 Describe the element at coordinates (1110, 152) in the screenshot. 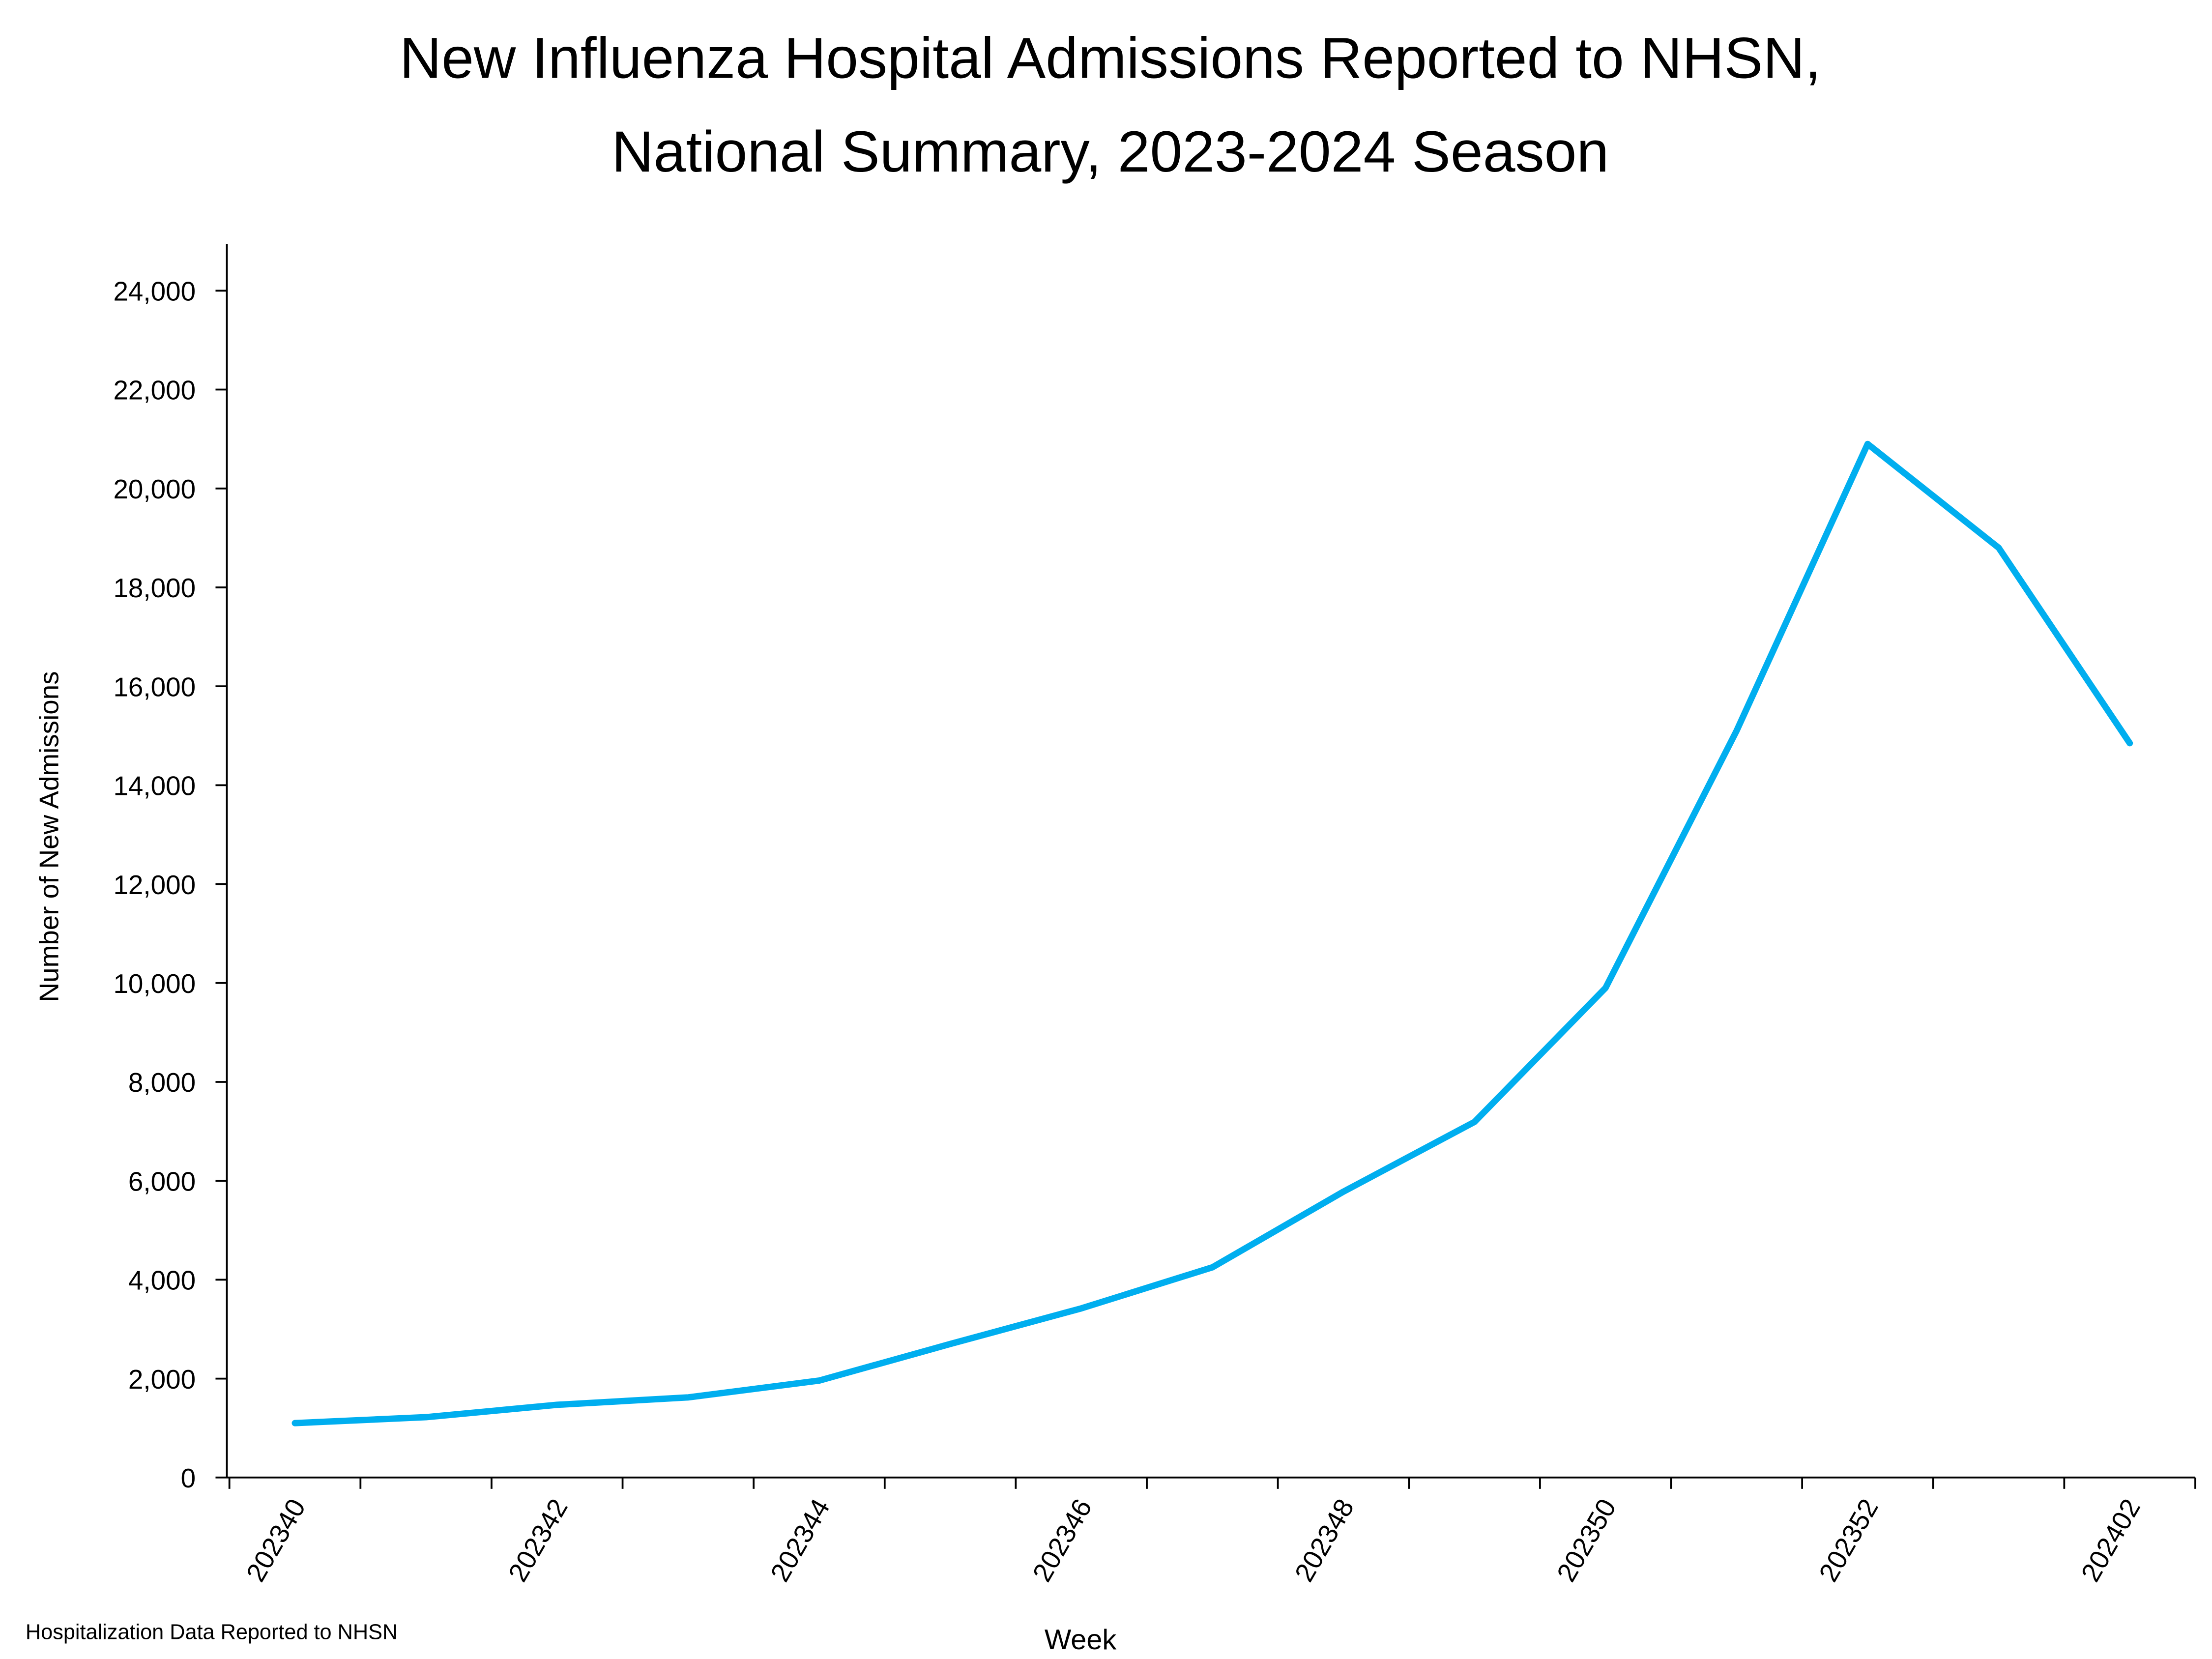

I see `chart-title-line2: National Summary, 2023-2024 Season` at that location.